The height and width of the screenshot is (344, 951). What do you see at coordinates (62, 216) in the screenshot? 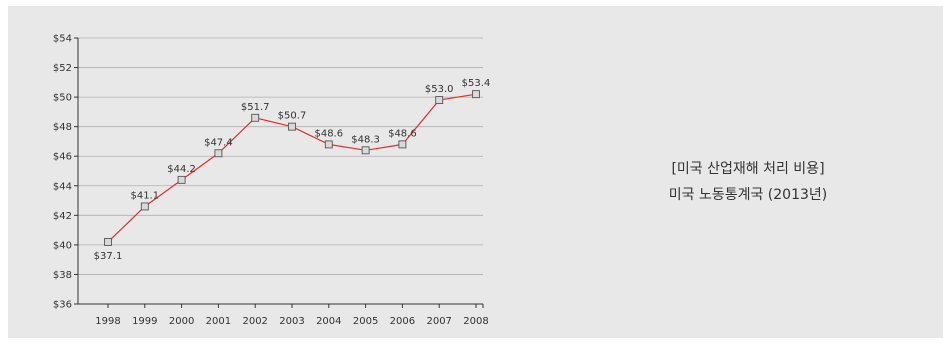
I see `y-tick-label: $42` at bounding box center [62, 216].